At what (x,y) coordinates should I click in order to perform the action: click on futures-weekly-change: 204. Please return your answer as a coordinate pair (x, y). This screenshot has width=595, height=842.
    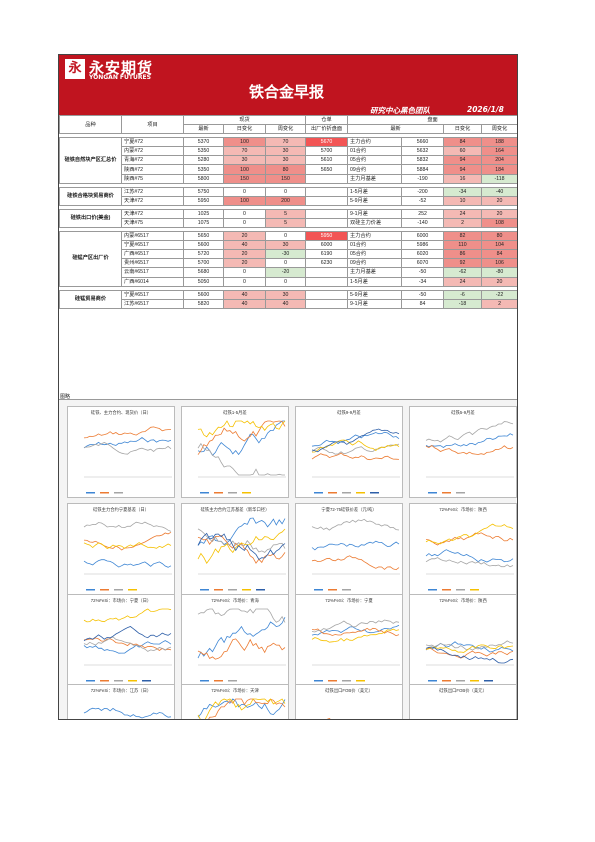
    Looking at the image, I should click on (499, 160).